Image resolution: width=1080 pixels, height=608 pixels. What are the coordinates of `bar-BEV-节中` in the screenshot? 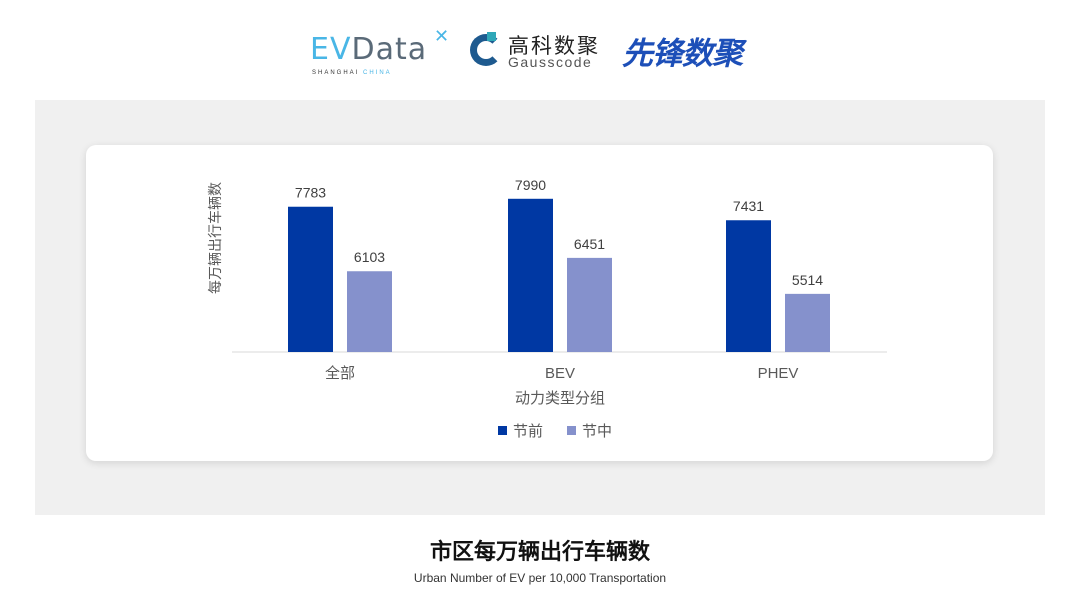 It's located at (589, 304).